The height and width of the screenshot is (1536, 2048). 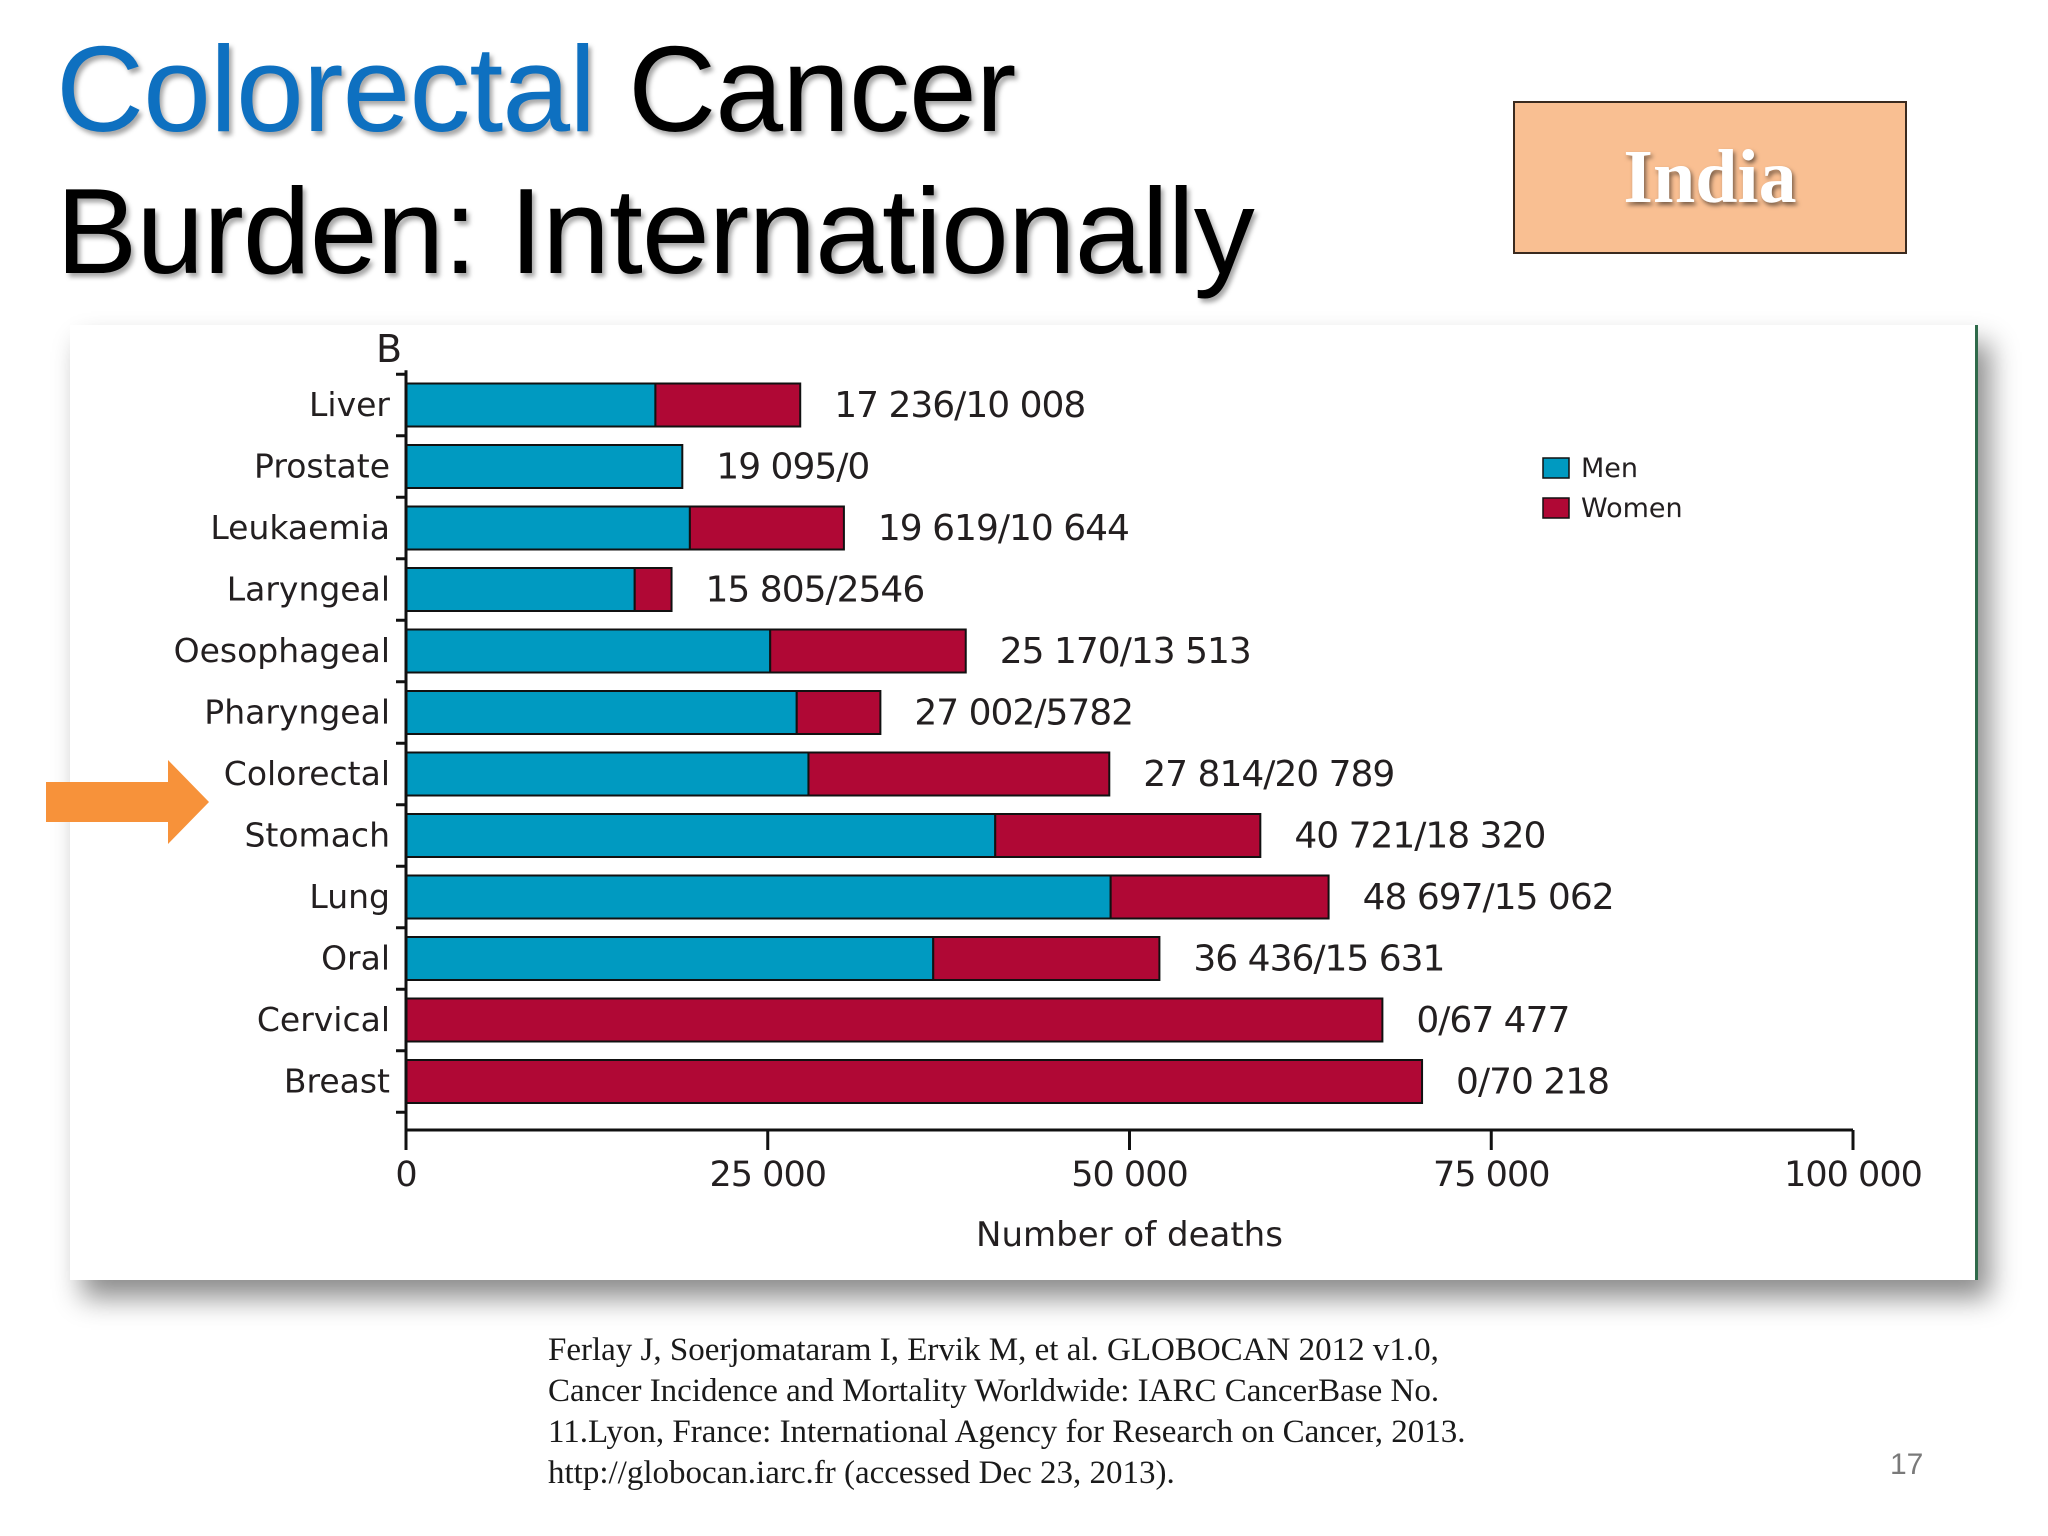 What do you see at coordinates (1632, 508) in the screenshot?
I see `legend-label-women: Women` at bounding box center [1632, 508].